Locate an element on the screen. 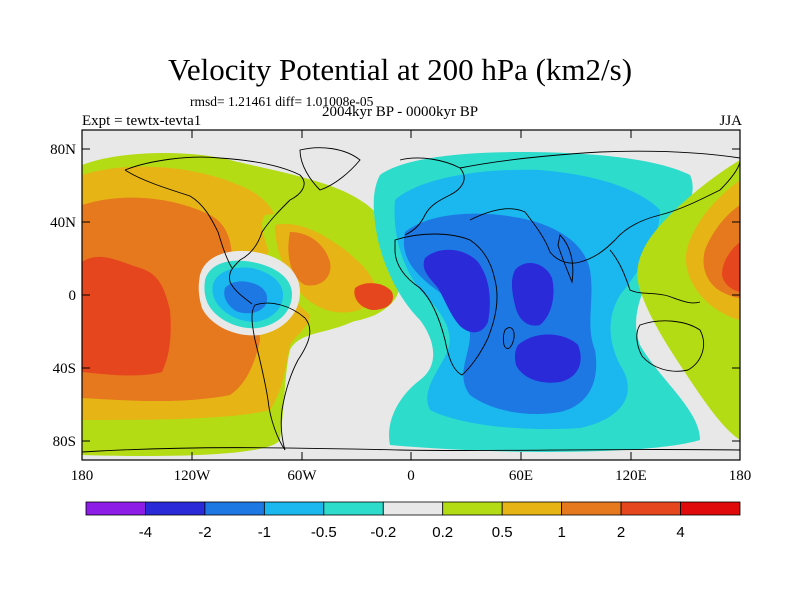  colorbar is located at coordinates (413, 508).